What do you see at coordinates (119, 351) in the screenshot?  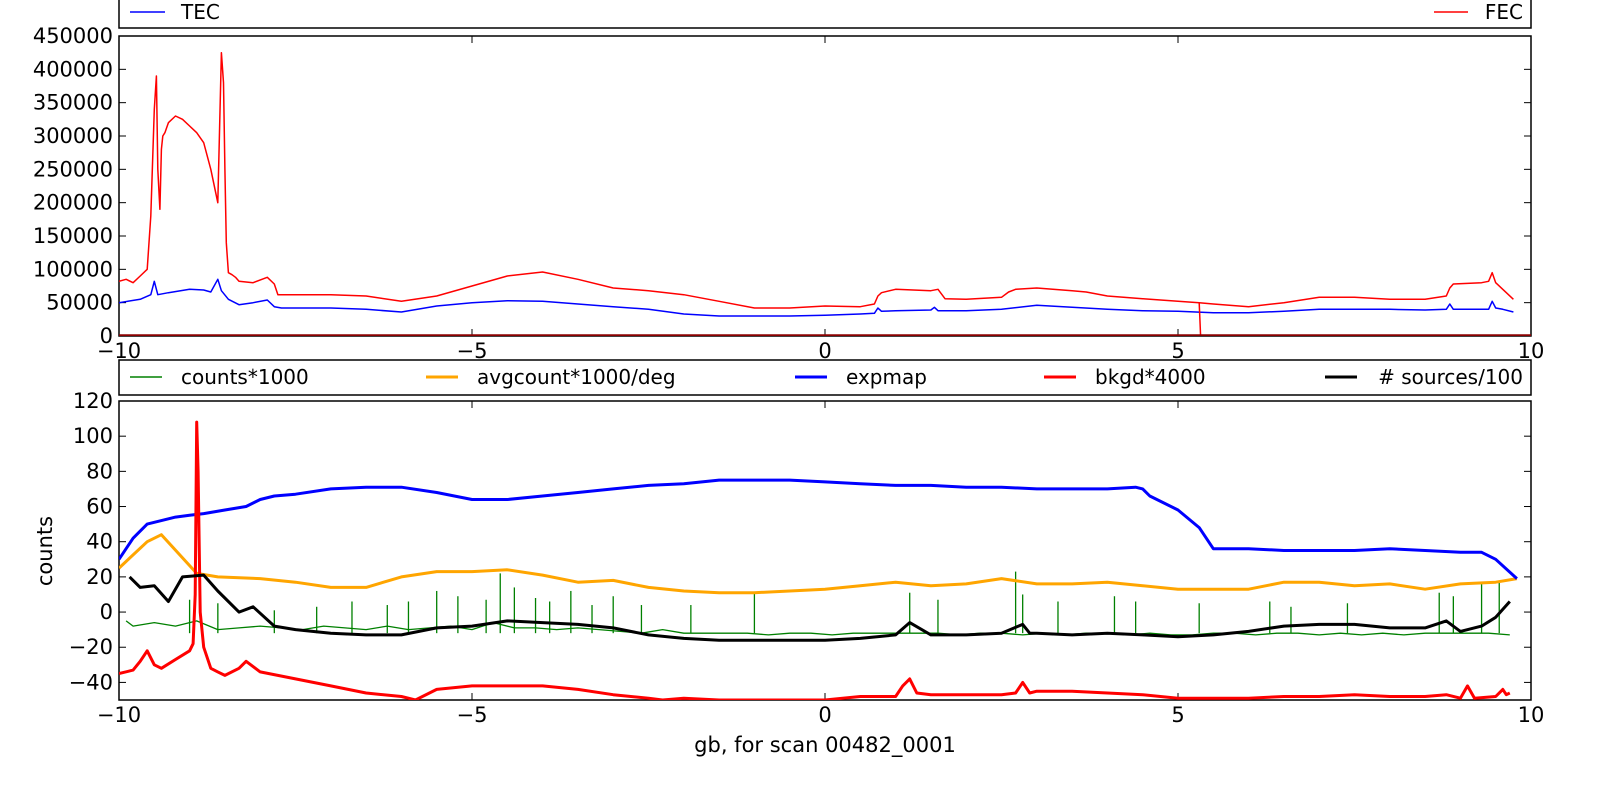 I see `top-x-tick-label: −10` at bounding box center [119, 351].